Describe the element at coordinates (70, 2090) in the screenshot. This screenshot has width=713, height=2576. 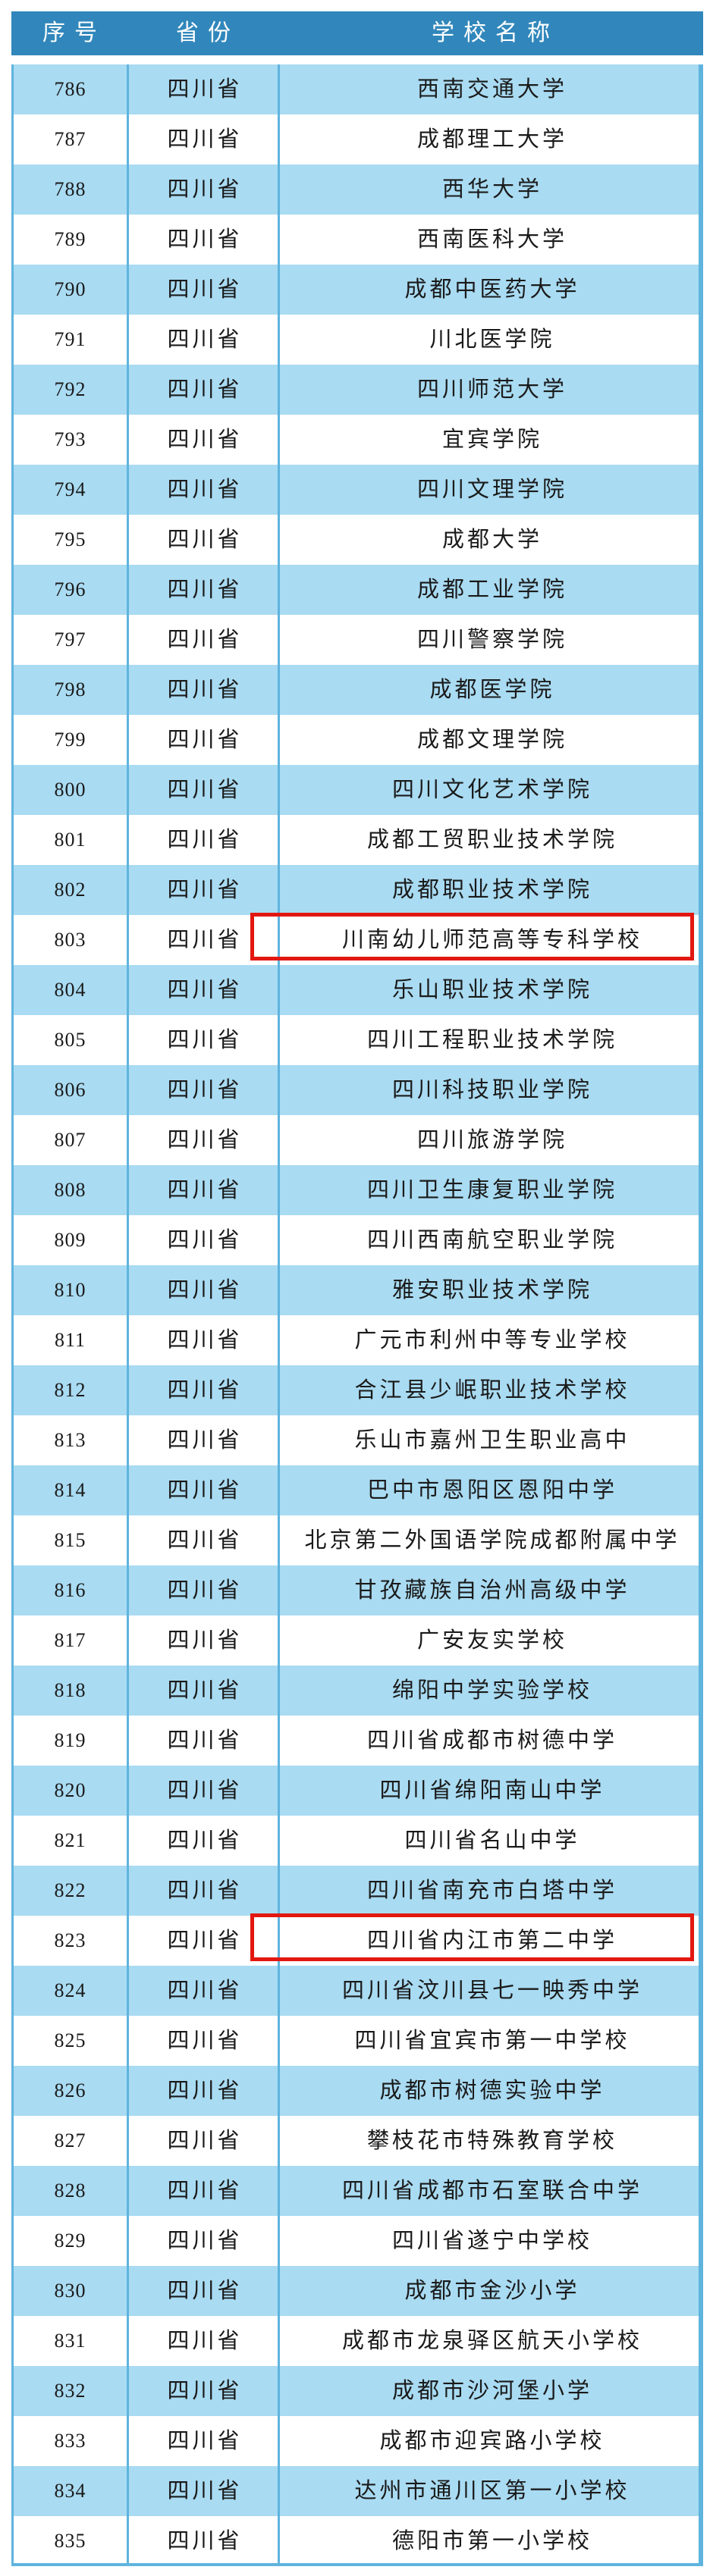
I see `cell-serial: 826` at that location.